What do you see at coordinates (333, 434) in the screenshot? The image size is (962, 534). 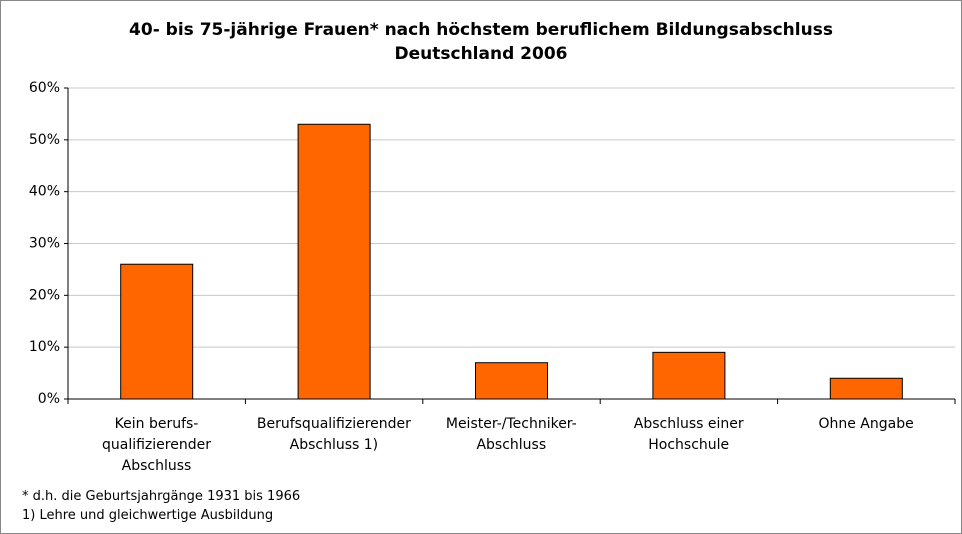 I see `x-tick-label: Berufsqualifizierender Abschluss 1)` at bounding box center [333, 434].